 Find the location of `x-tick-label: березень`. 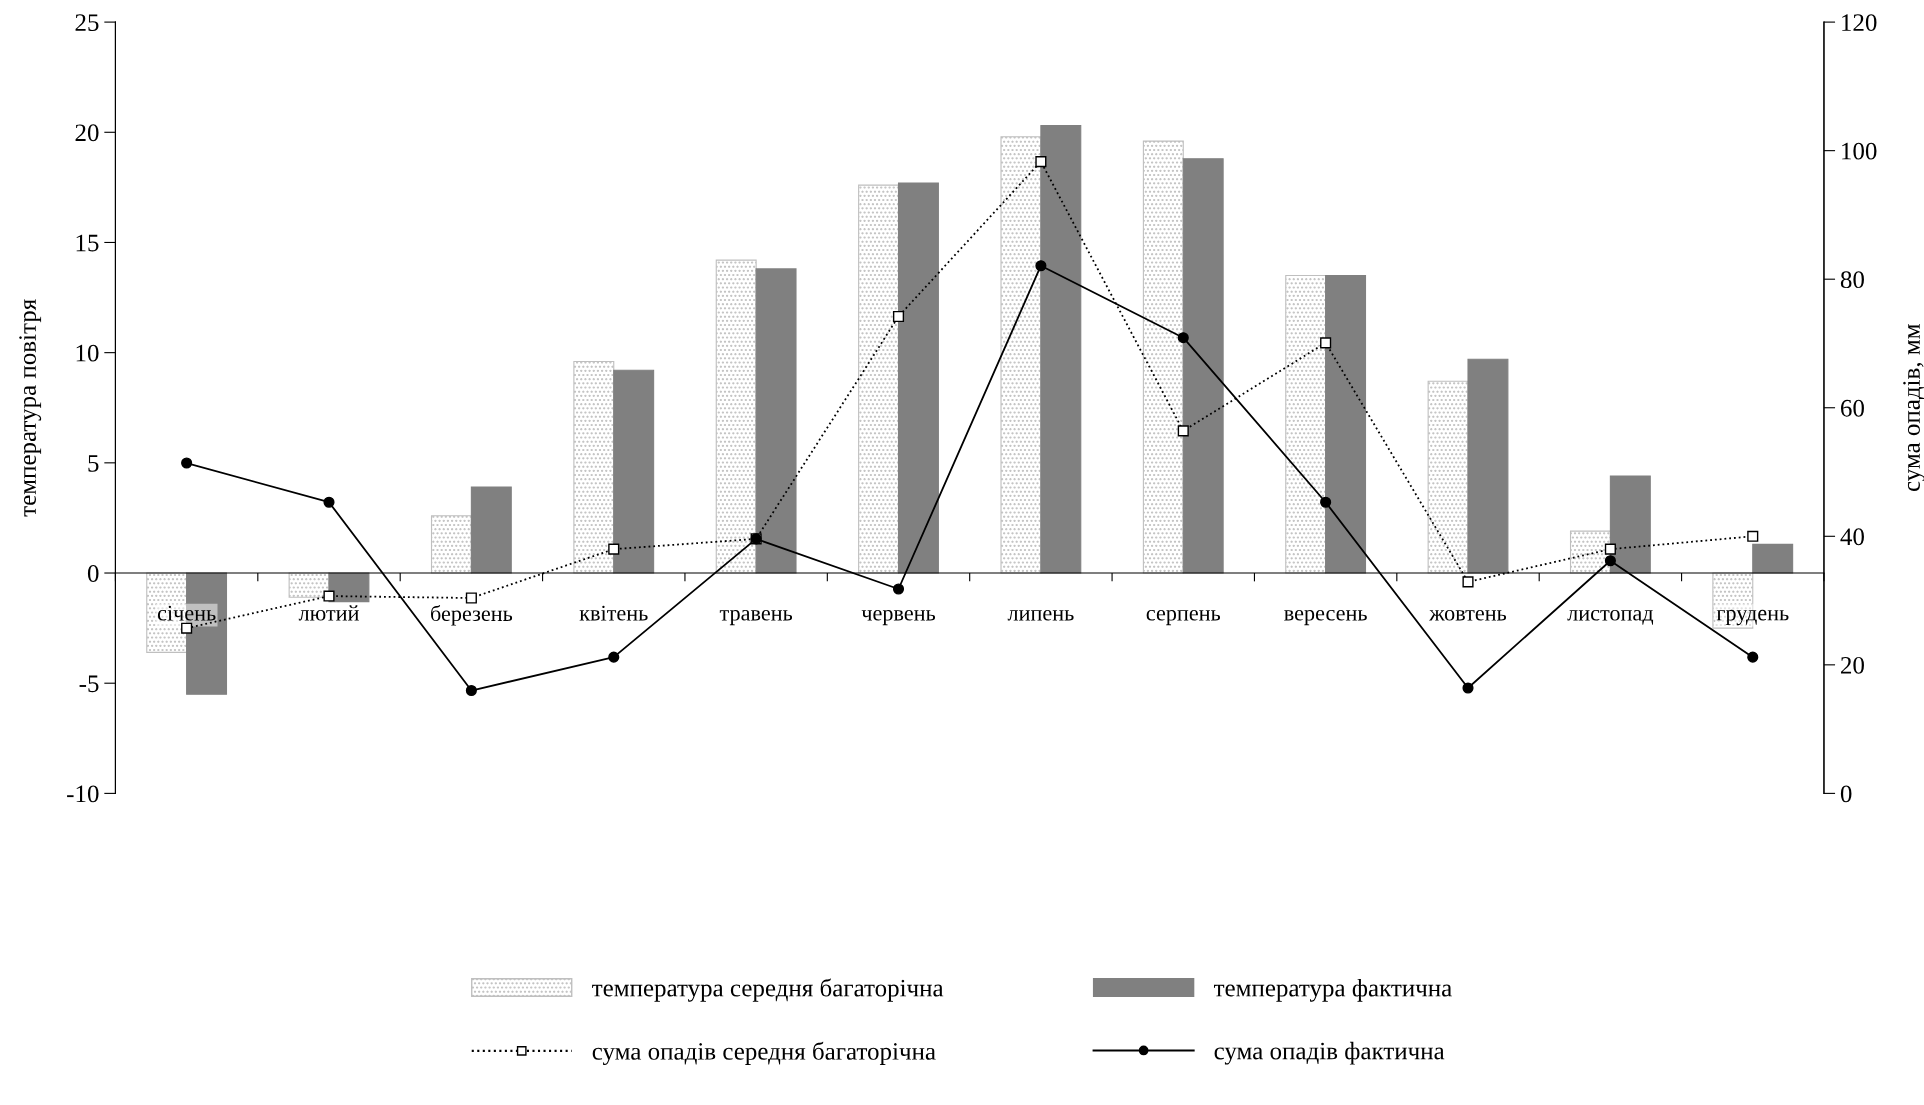

x-tick-label: березень is located at coordinates (472, 615).